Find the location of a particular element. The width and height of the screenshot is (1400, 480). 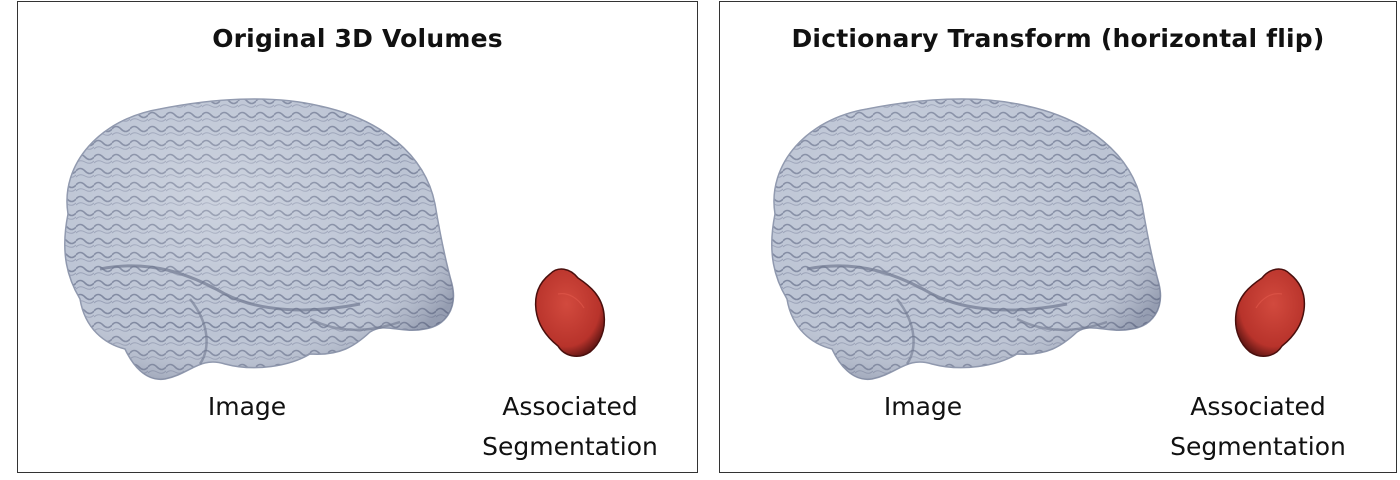

panel-title: Original 3D Volumes is located at coordinates (357, 38).